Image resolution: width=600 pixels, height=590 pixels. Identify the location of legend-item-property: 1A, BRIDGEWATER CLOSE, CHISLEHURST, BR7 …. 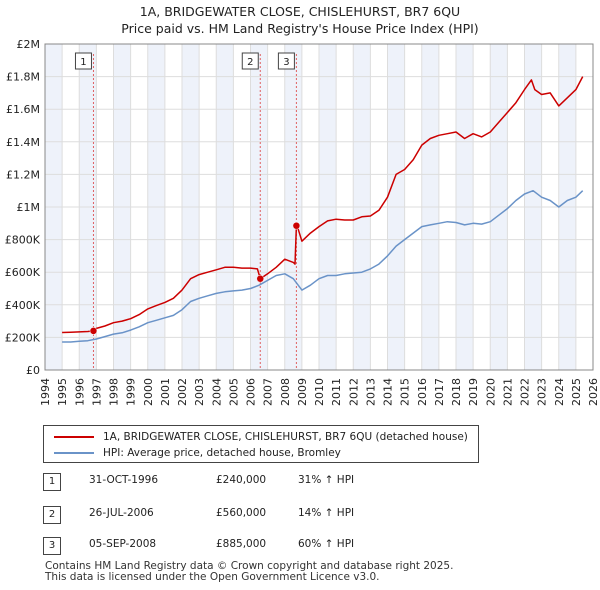
(261, 437).